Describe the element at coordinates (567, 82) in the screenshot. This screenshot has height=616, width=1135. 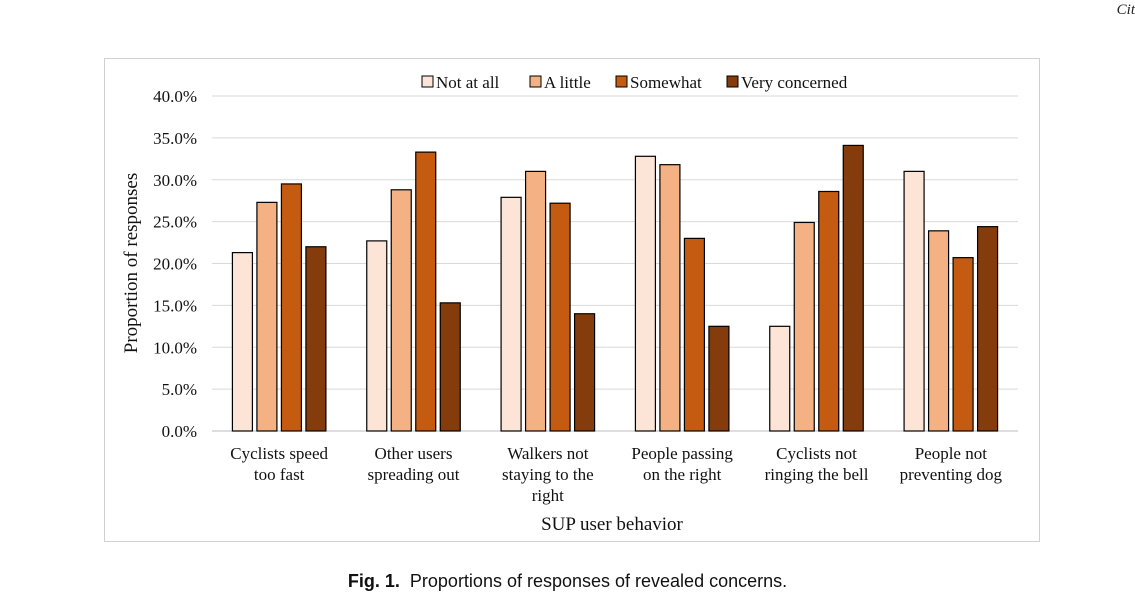
I see `legend-label: A little` at that location.